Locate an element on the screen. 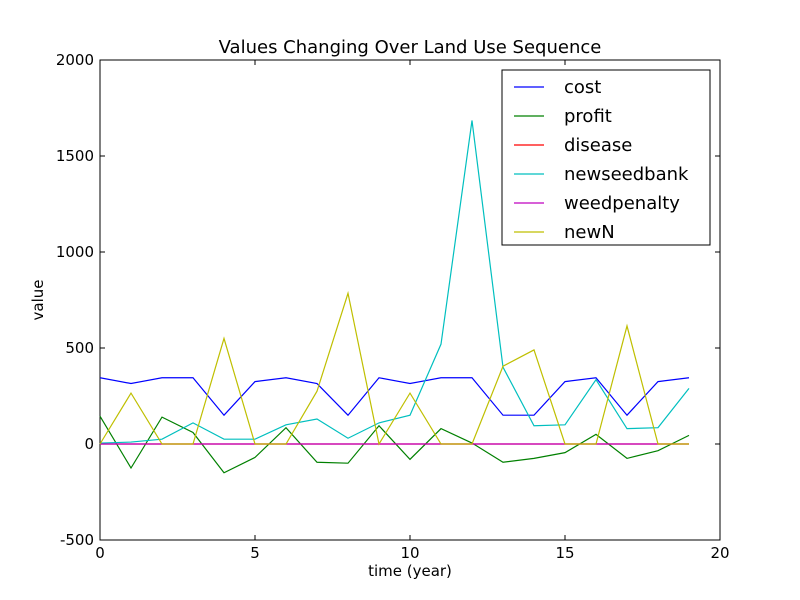 This screenshot has height=600, width=800. legend-frame is located at coordinates (606, 157).